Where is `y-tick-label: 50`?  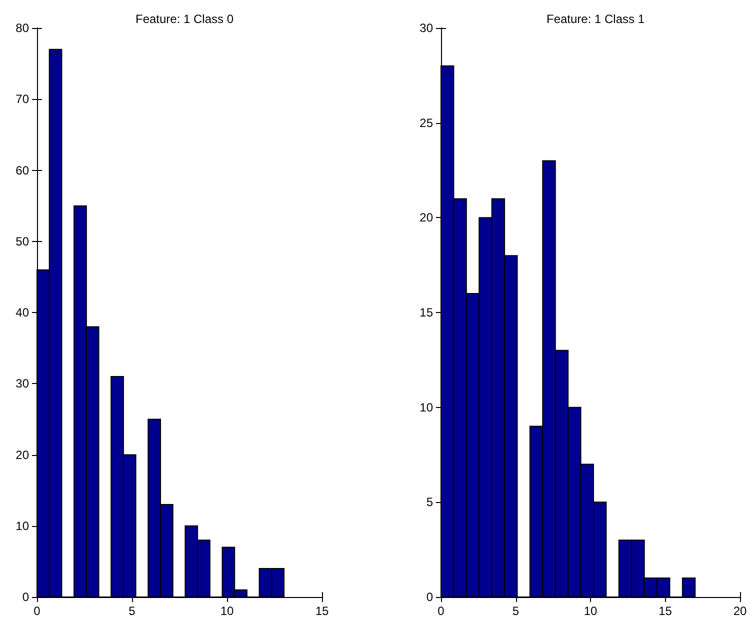 y-tick-label: 50 is located at coordinates (23, 241).